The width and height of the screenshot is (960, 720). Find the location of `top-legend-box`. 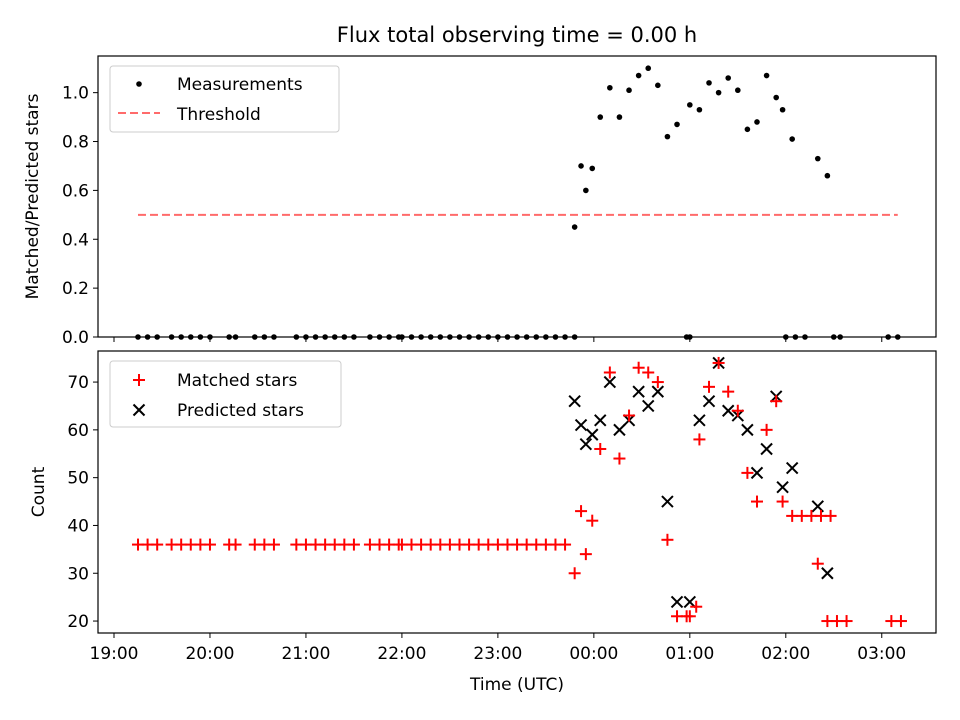

top-legend-box is located at coordinates (224, 99).